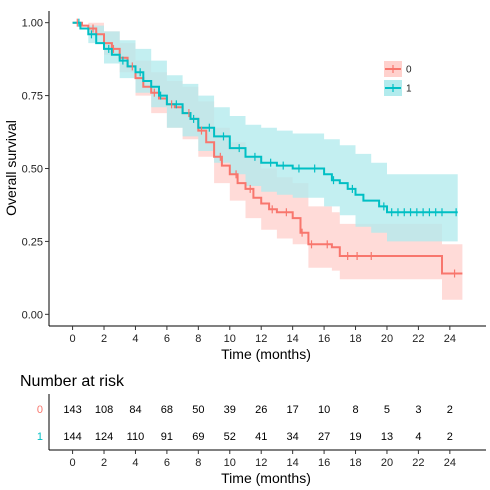 The width and height of the screenshot is (490, 490). I want to click on risk-cell: 39, so click(230, 410).